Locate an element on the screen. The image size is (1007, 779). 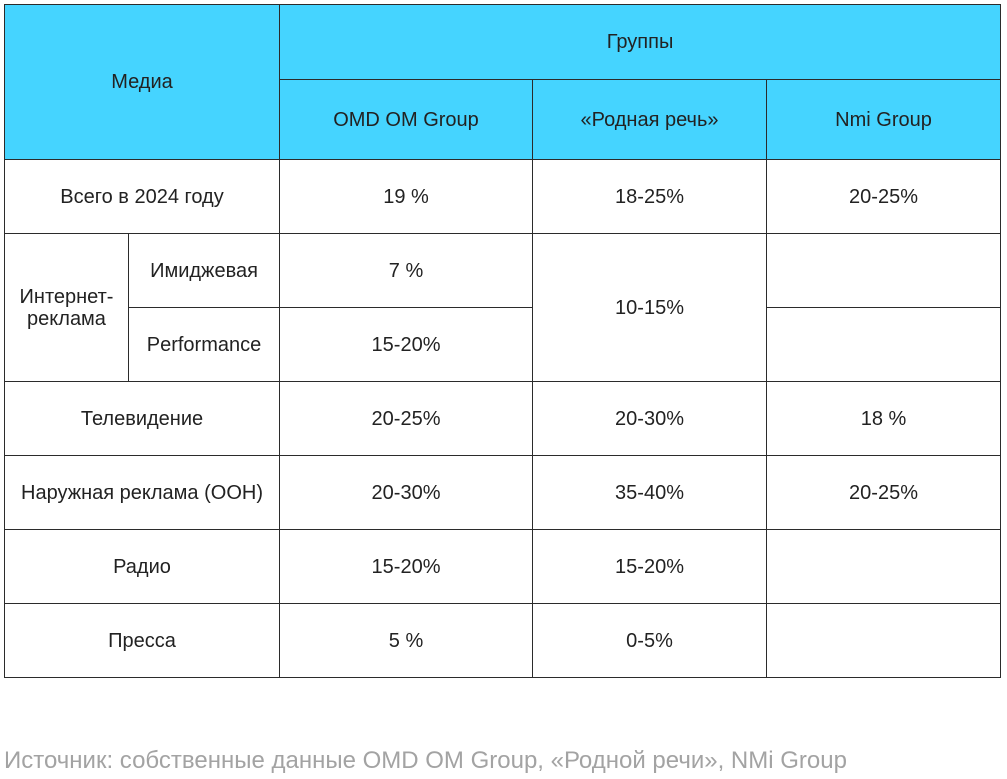
row-label-tv: Телевидение is located at coordinates (142, 418).